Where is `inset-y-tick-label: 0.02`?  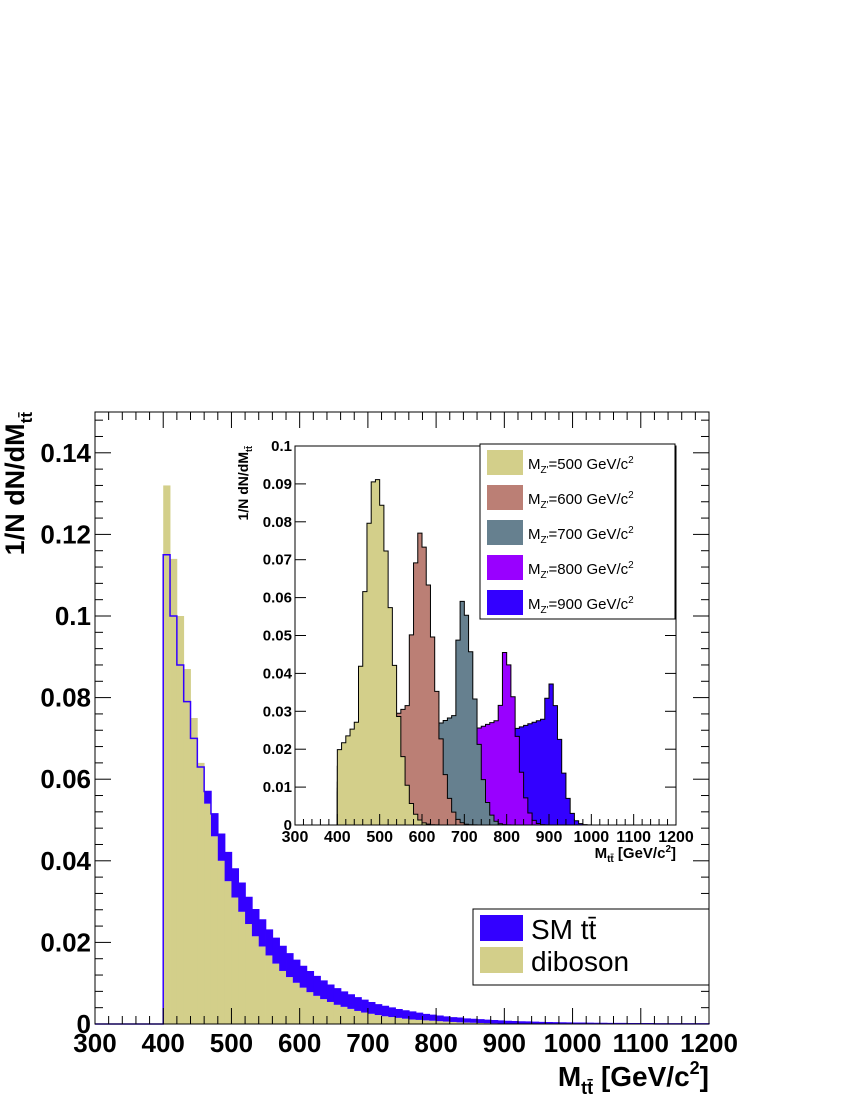
inset-y-tick-label: 0.02 is located at coordinates (277, 749).